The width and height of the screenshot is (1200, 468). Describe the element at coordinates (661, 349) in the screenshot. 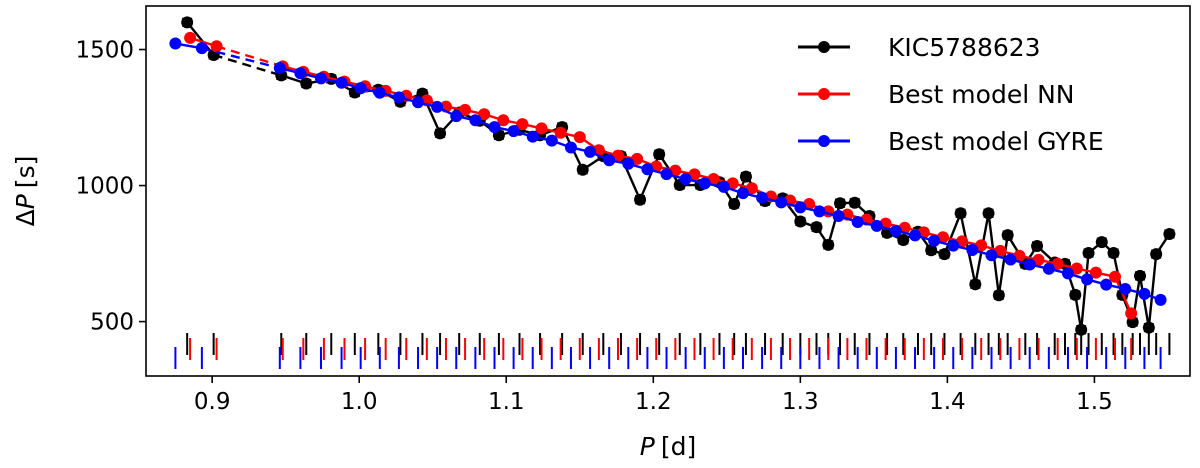

I see `period-markers-nn` at that location.